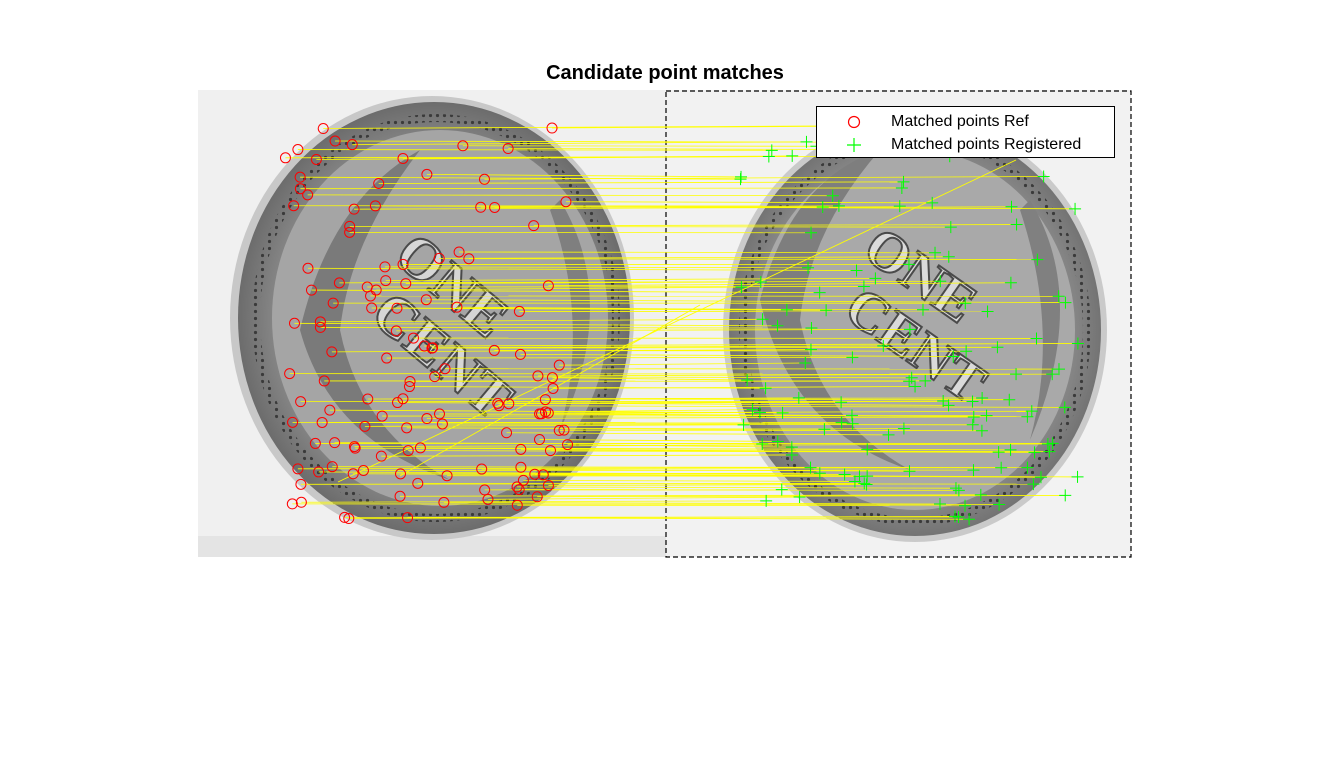  What do you see at coordinates (665, 73) in the screenshot?
I see `figure-title: Candidate point matches` at bounding box center [665, 73].